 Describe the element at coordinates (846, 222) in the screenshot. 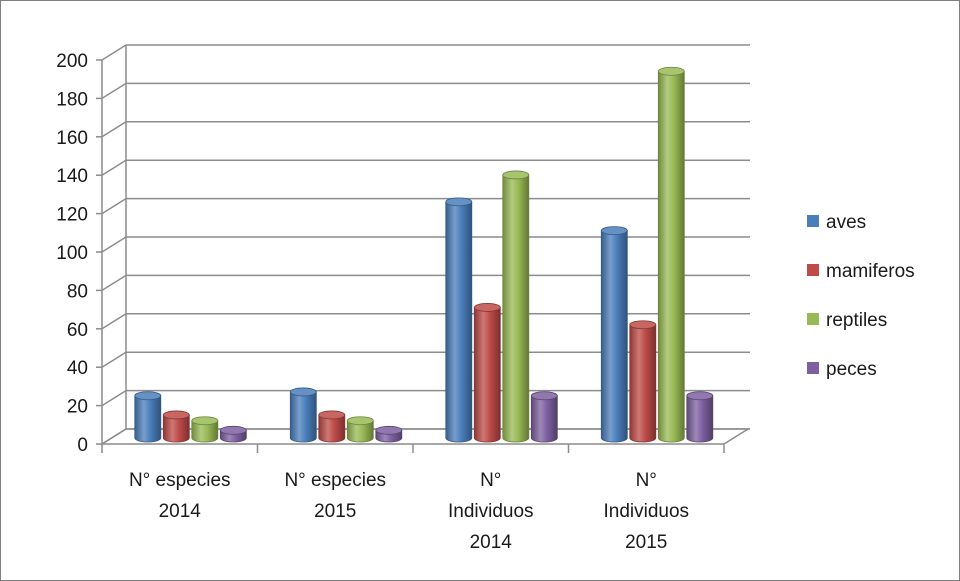

I see `legend-label: aves` at that location.